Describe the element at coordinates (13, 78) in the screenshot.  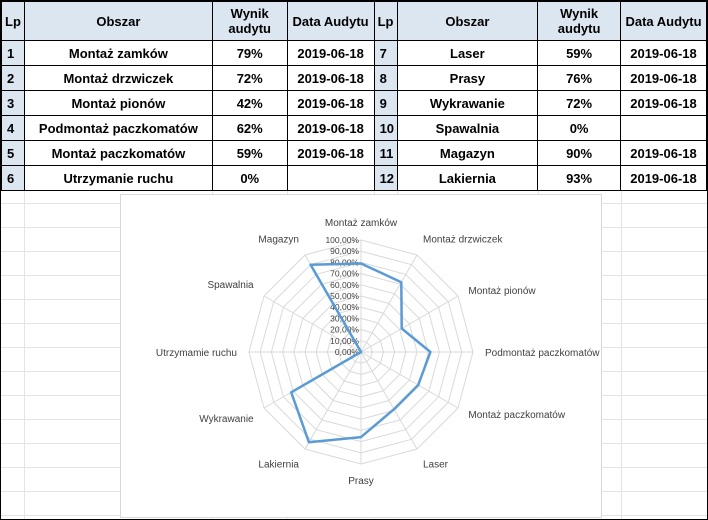
I see `cell-lp: 2` at that location.